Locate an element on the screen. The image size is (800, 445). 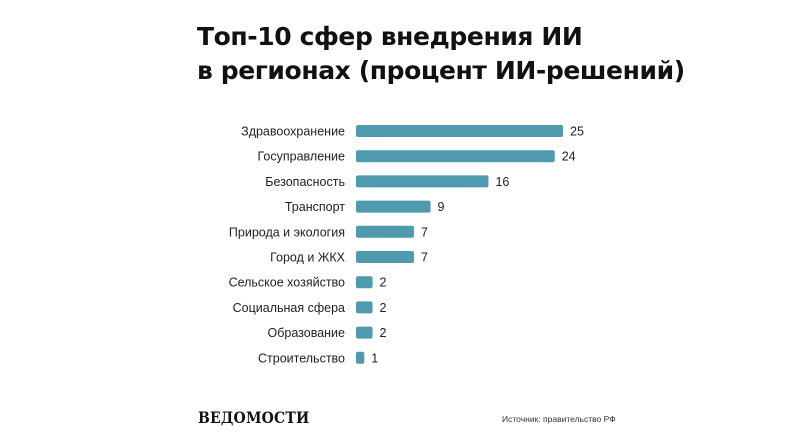
bar-value-label: 9 is located at coordinates (441, 207).